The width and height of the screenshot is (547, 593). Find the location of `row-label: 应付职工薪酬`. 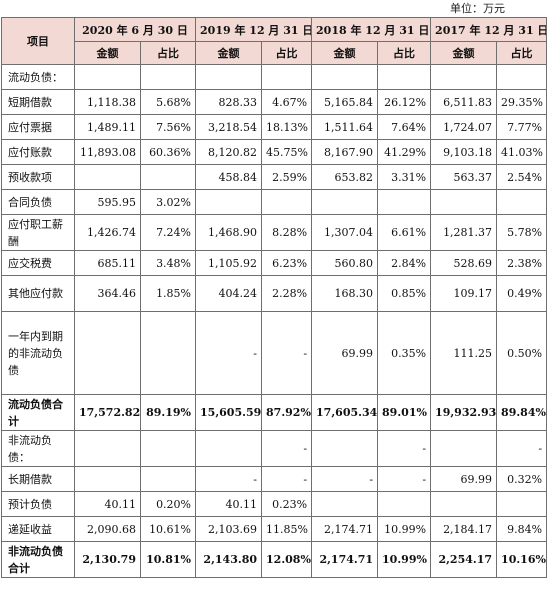

row-label: 应付职工薪酬 is located at coordinates (38, 232).